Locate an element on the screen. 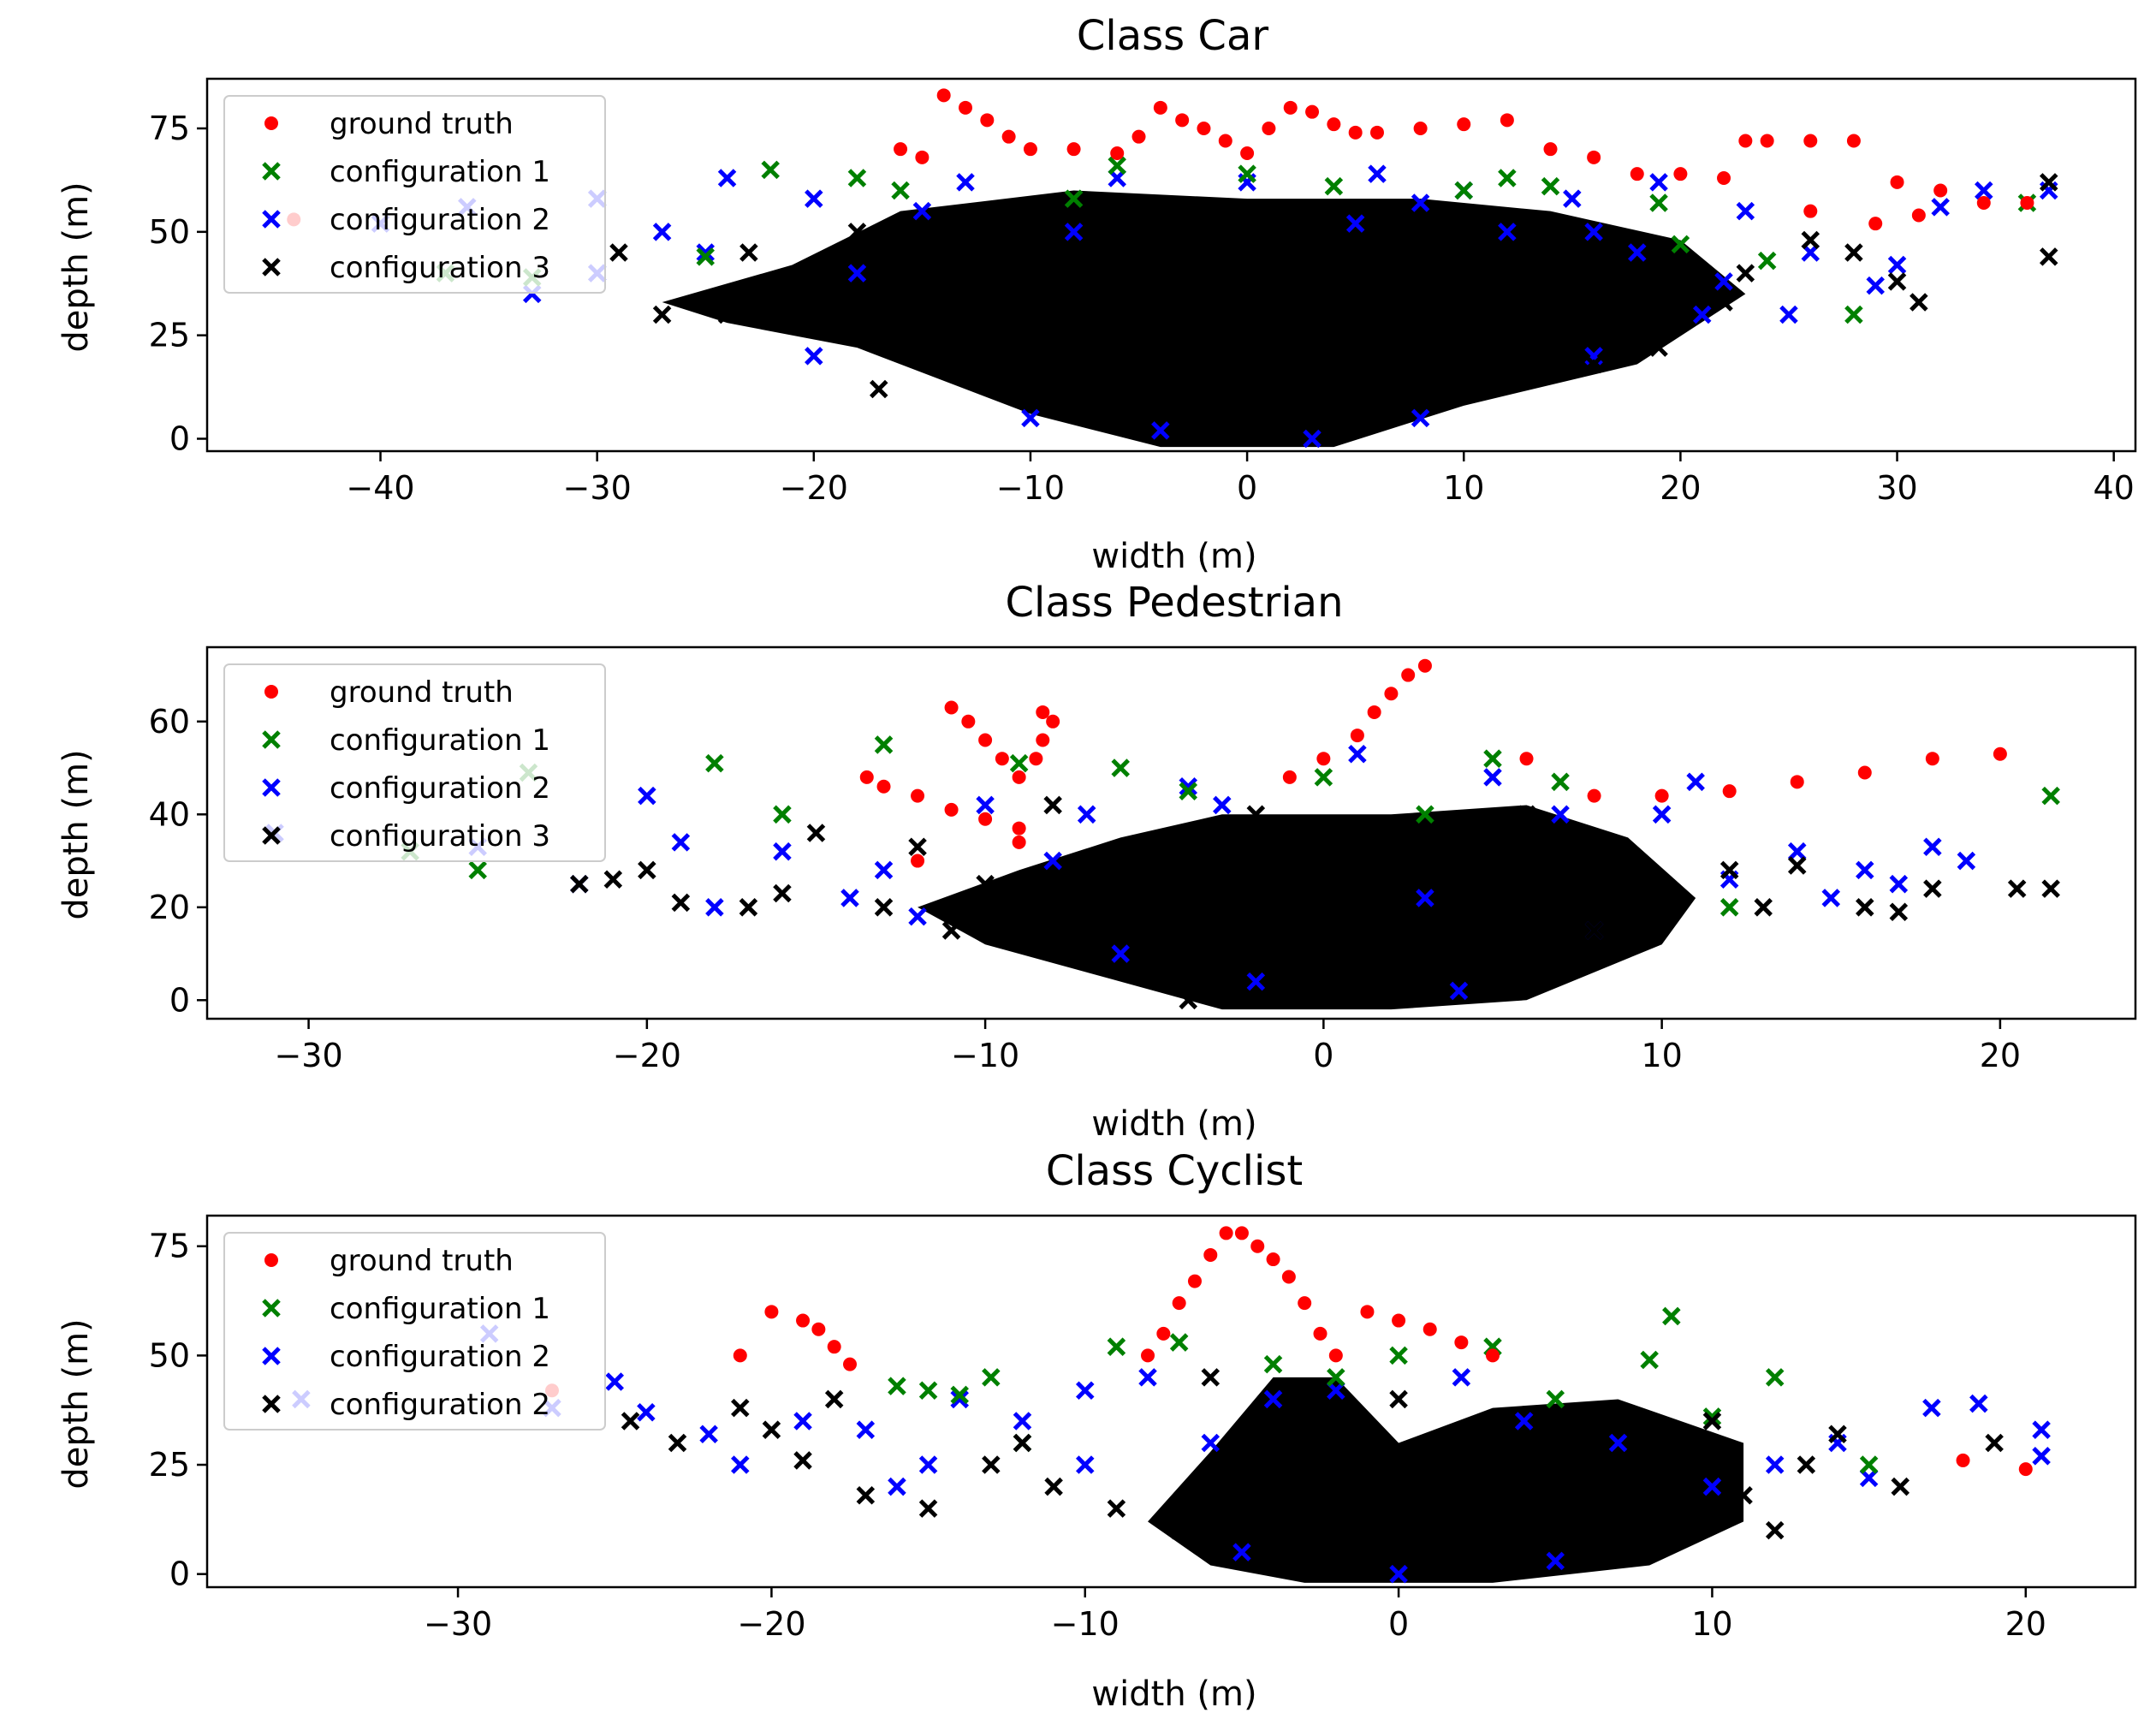 The height and width of the screenshot is (1725, 2156). car-x-tick-label: −30 is located at coordinates (597, 488).